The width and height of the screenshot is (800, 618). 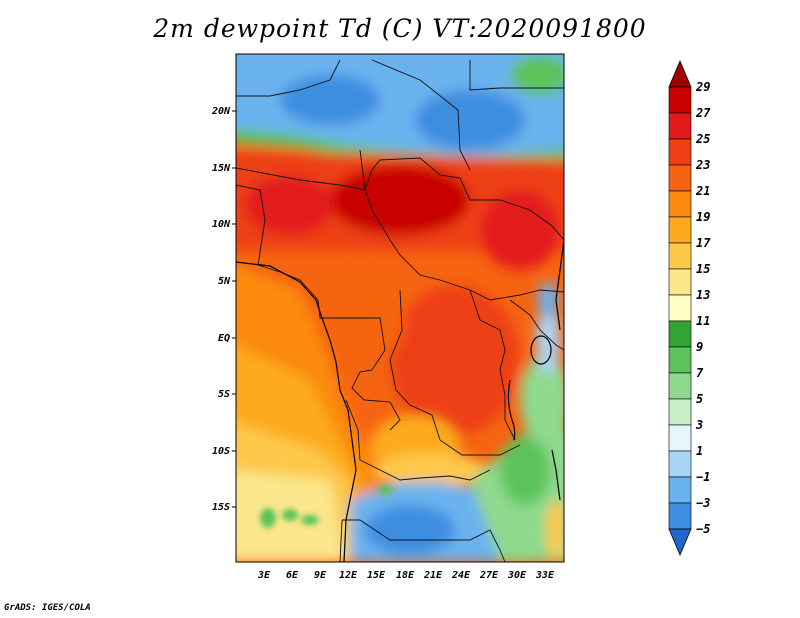 I want to click on colorbar-label: 19, so click(x=703, y=217).